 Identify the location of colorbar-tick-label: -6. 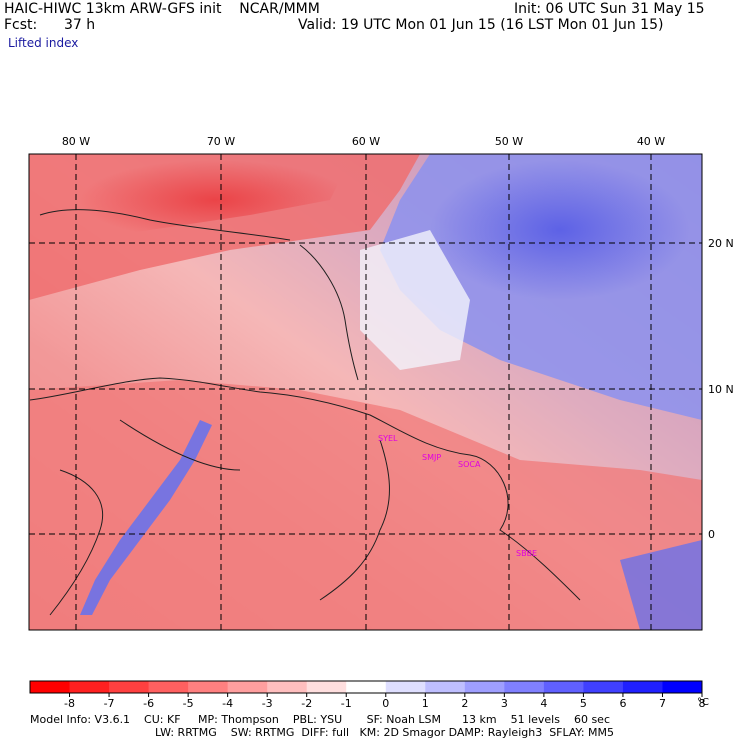
(148, 703).